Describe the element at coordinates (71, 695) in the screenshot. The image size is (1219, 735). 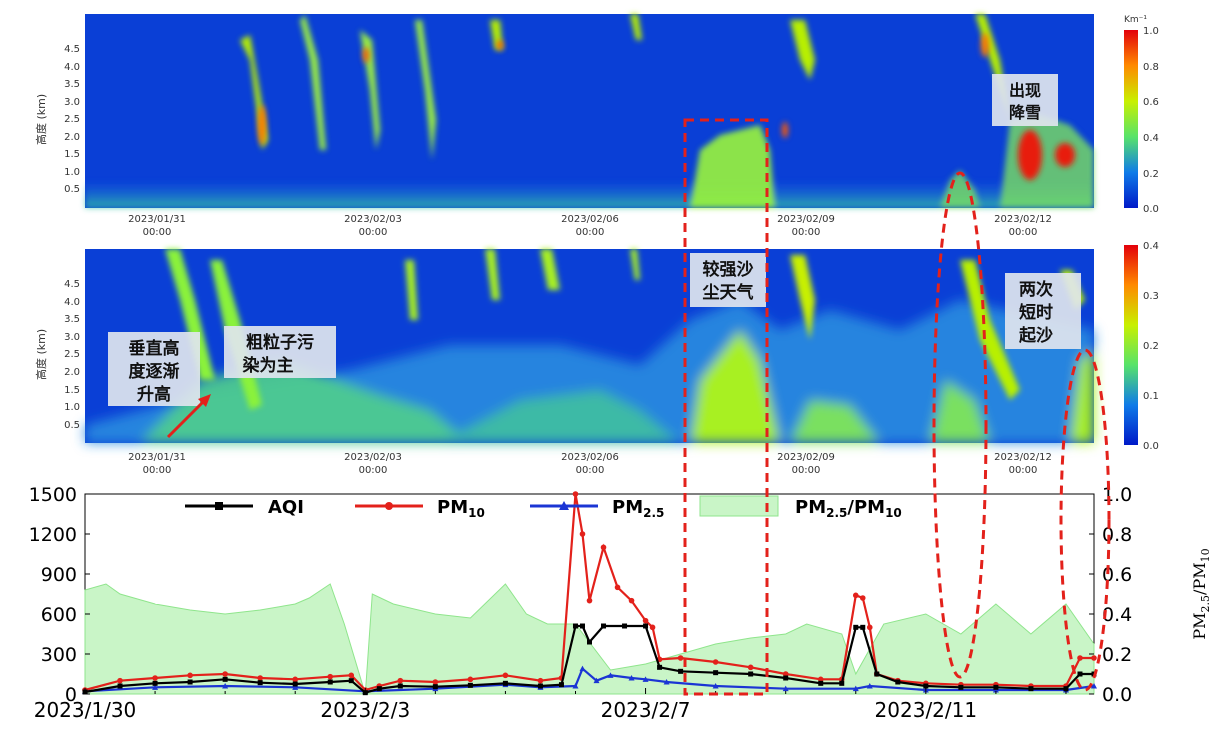
I see `y-tick-label: 0` at that location.